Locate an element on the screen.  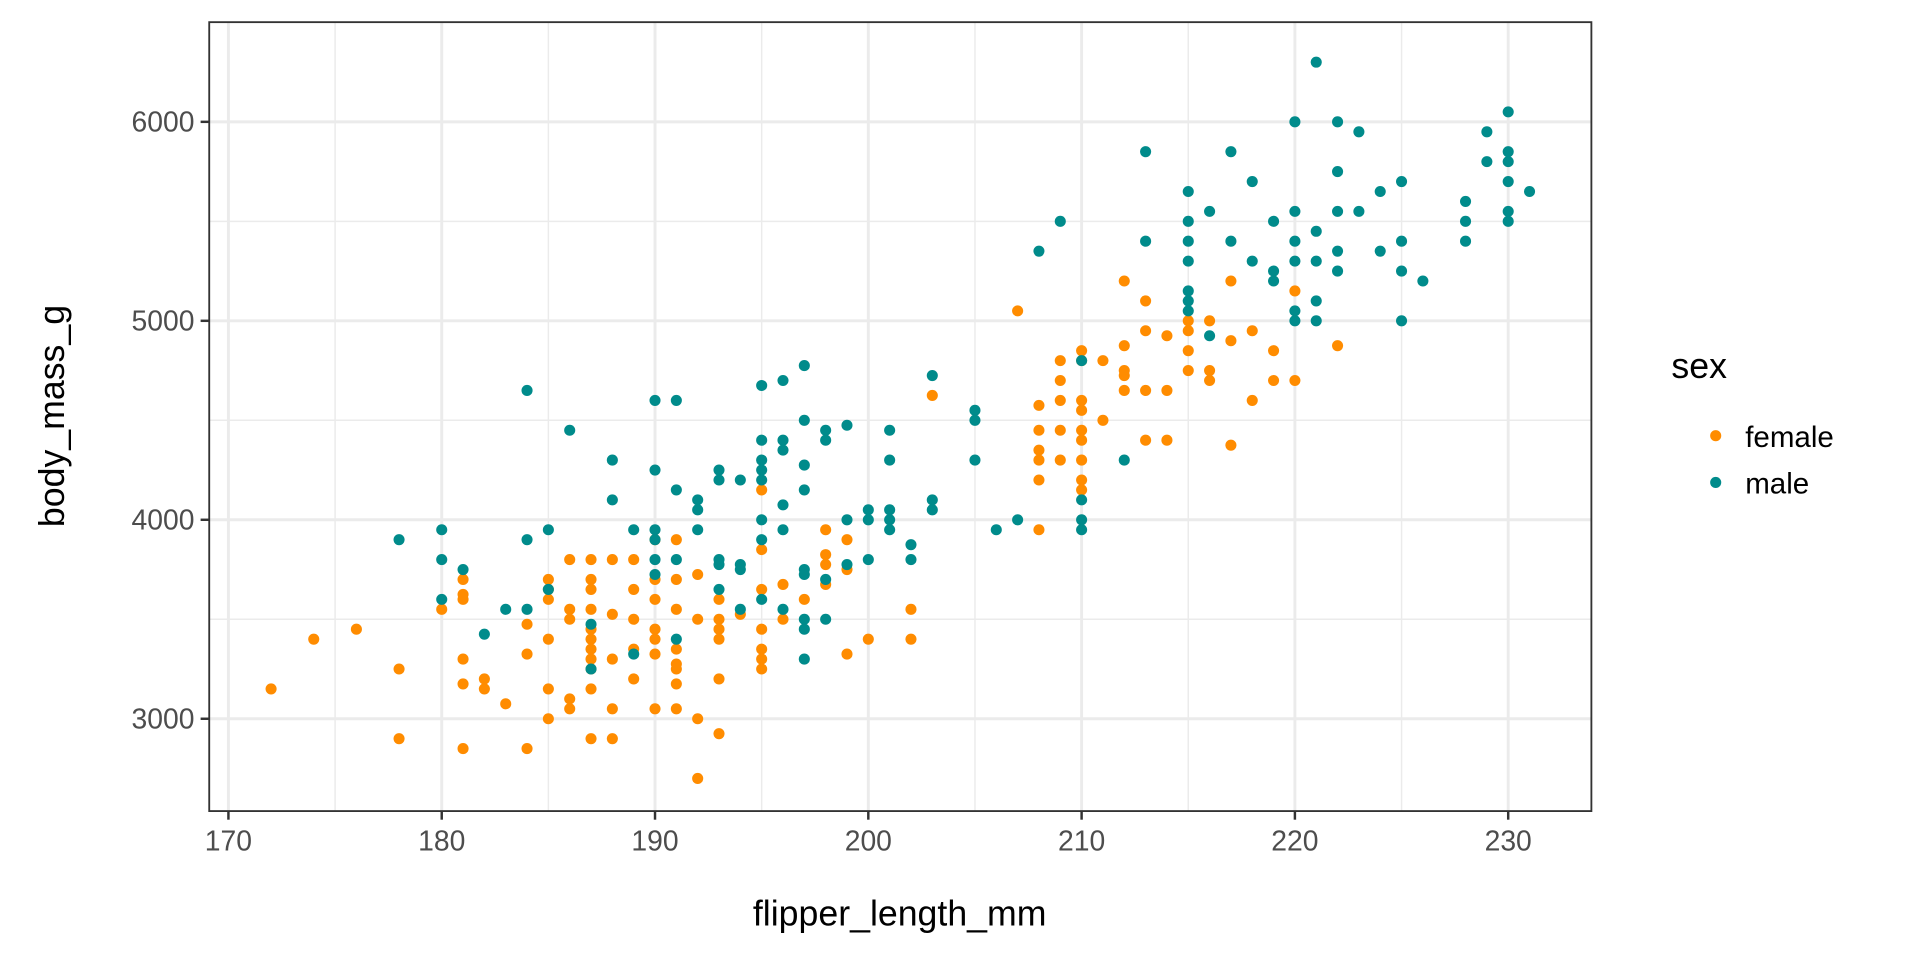
x-tick-label: 190 is located at coordinates (654, 840).